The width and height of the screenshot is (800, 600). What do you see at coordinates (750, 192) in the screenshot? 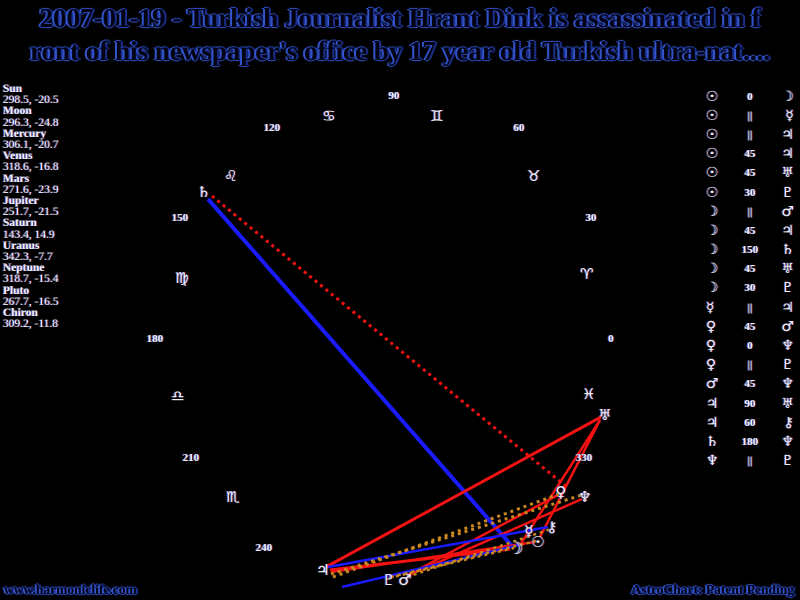
I see `aspect-row-sun-30-pluto: ☉ 30 ♇` at bounding box center [750, 192].